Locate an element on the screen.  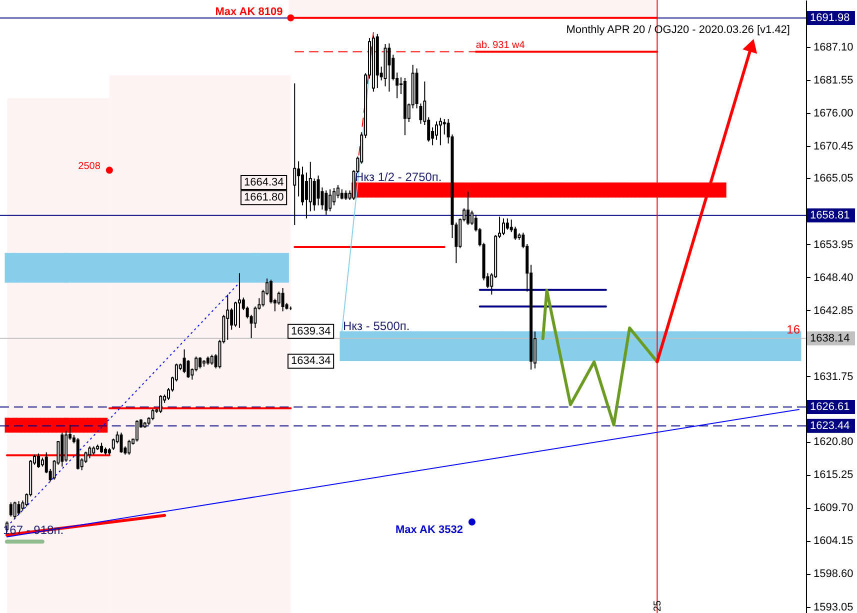
y-tick-label: 1615.25 is located at coordinates (834, 475).